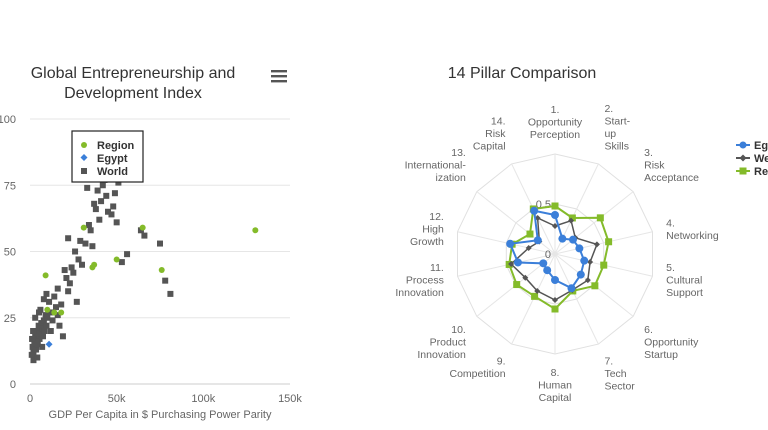 This screenshot has height=430, width=768. What do you see at coordinates (104, 159) in the screenshot?
I see `legend-item-egypt: Egypt` at bounding box center [104, 159].